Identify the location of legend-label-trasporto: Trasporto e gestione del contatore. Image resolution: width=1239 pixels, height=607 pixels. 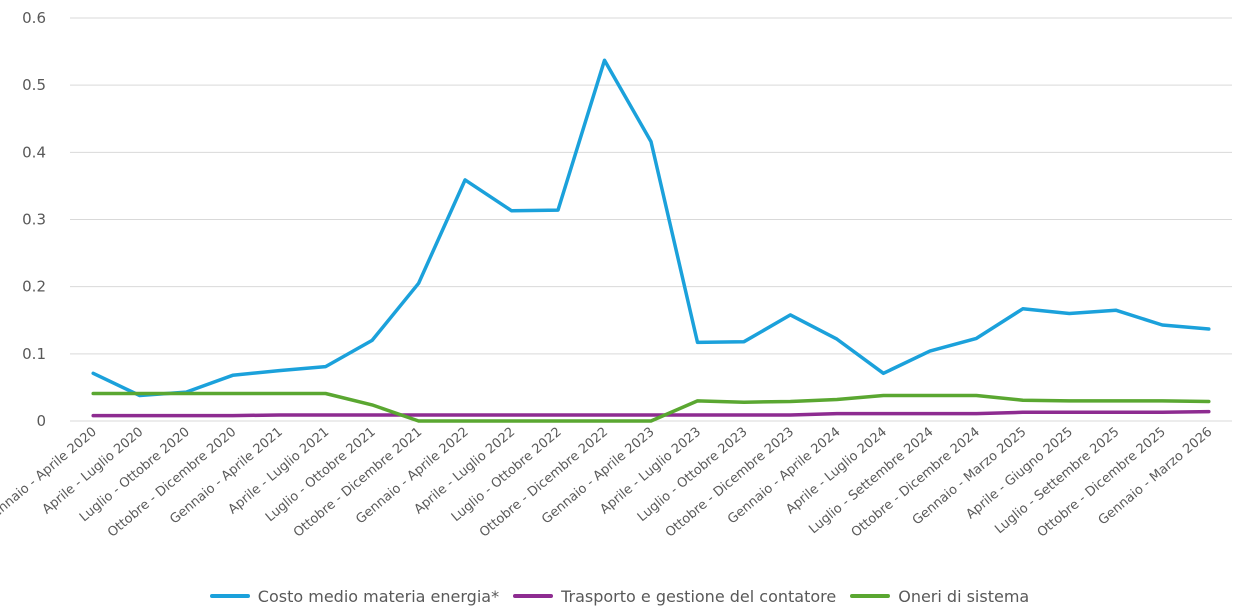
(699, 596).